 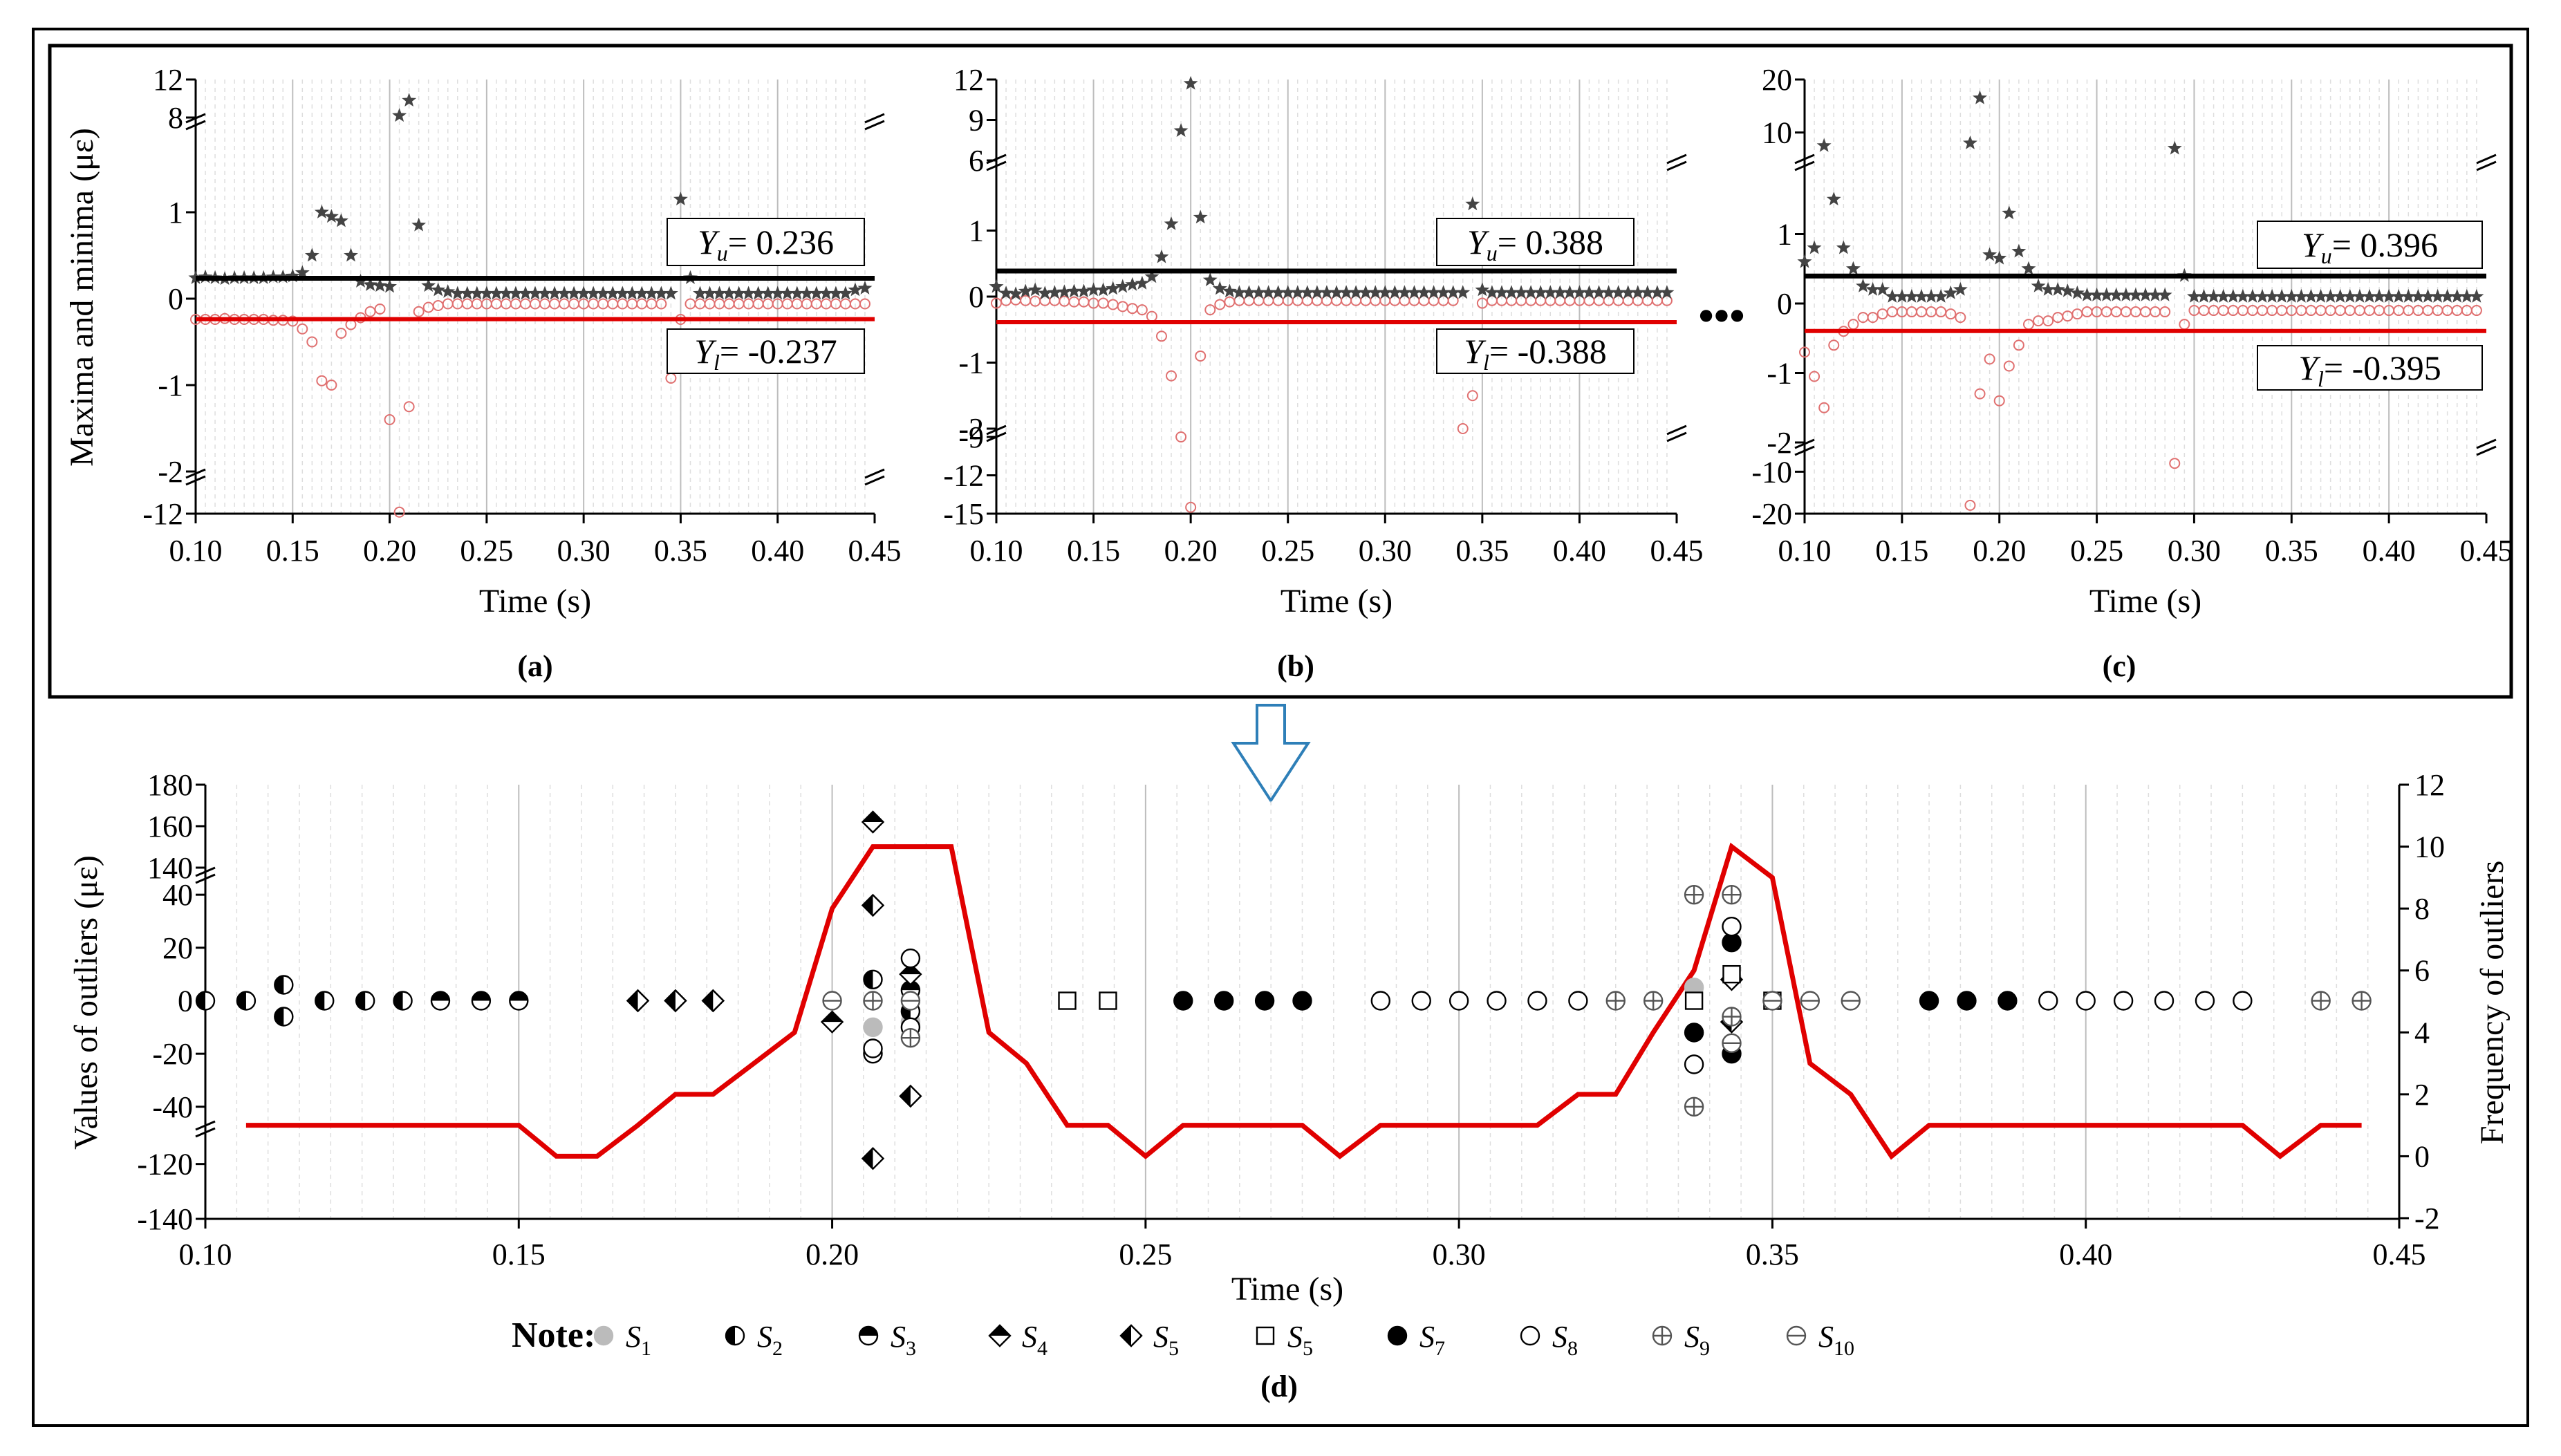 What do you see at coordinates (1820, 1340) in the screenshot?
I see `legend-item: S10` at bounding box center [1820, 1340].